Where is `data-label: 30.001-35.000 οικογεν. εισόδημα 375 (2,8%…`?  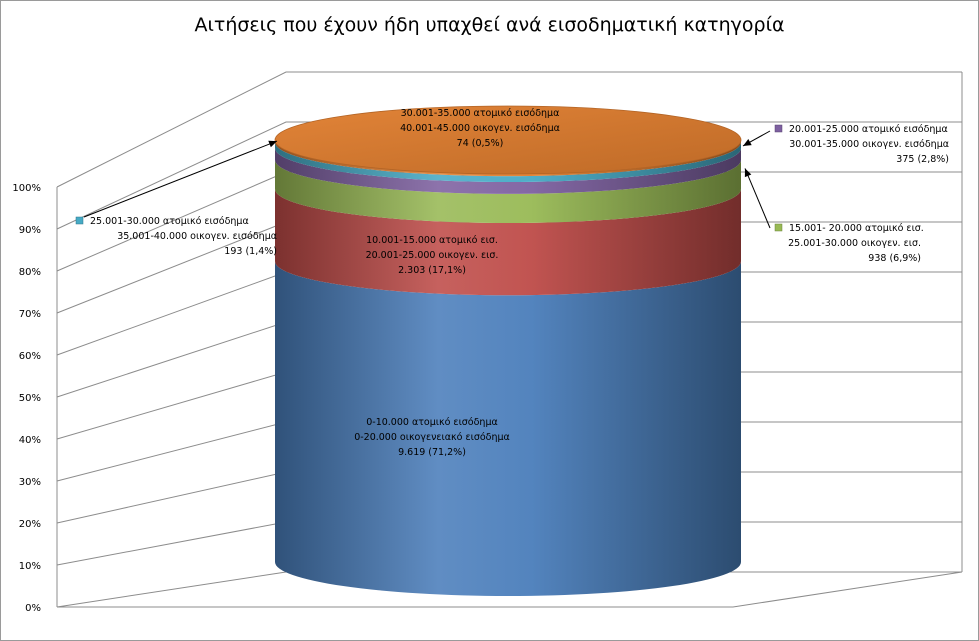
data-label: 30.001-35.000 οικογεν. εισόδημα 375 (2,8%… is located at coordinates (869, 152).